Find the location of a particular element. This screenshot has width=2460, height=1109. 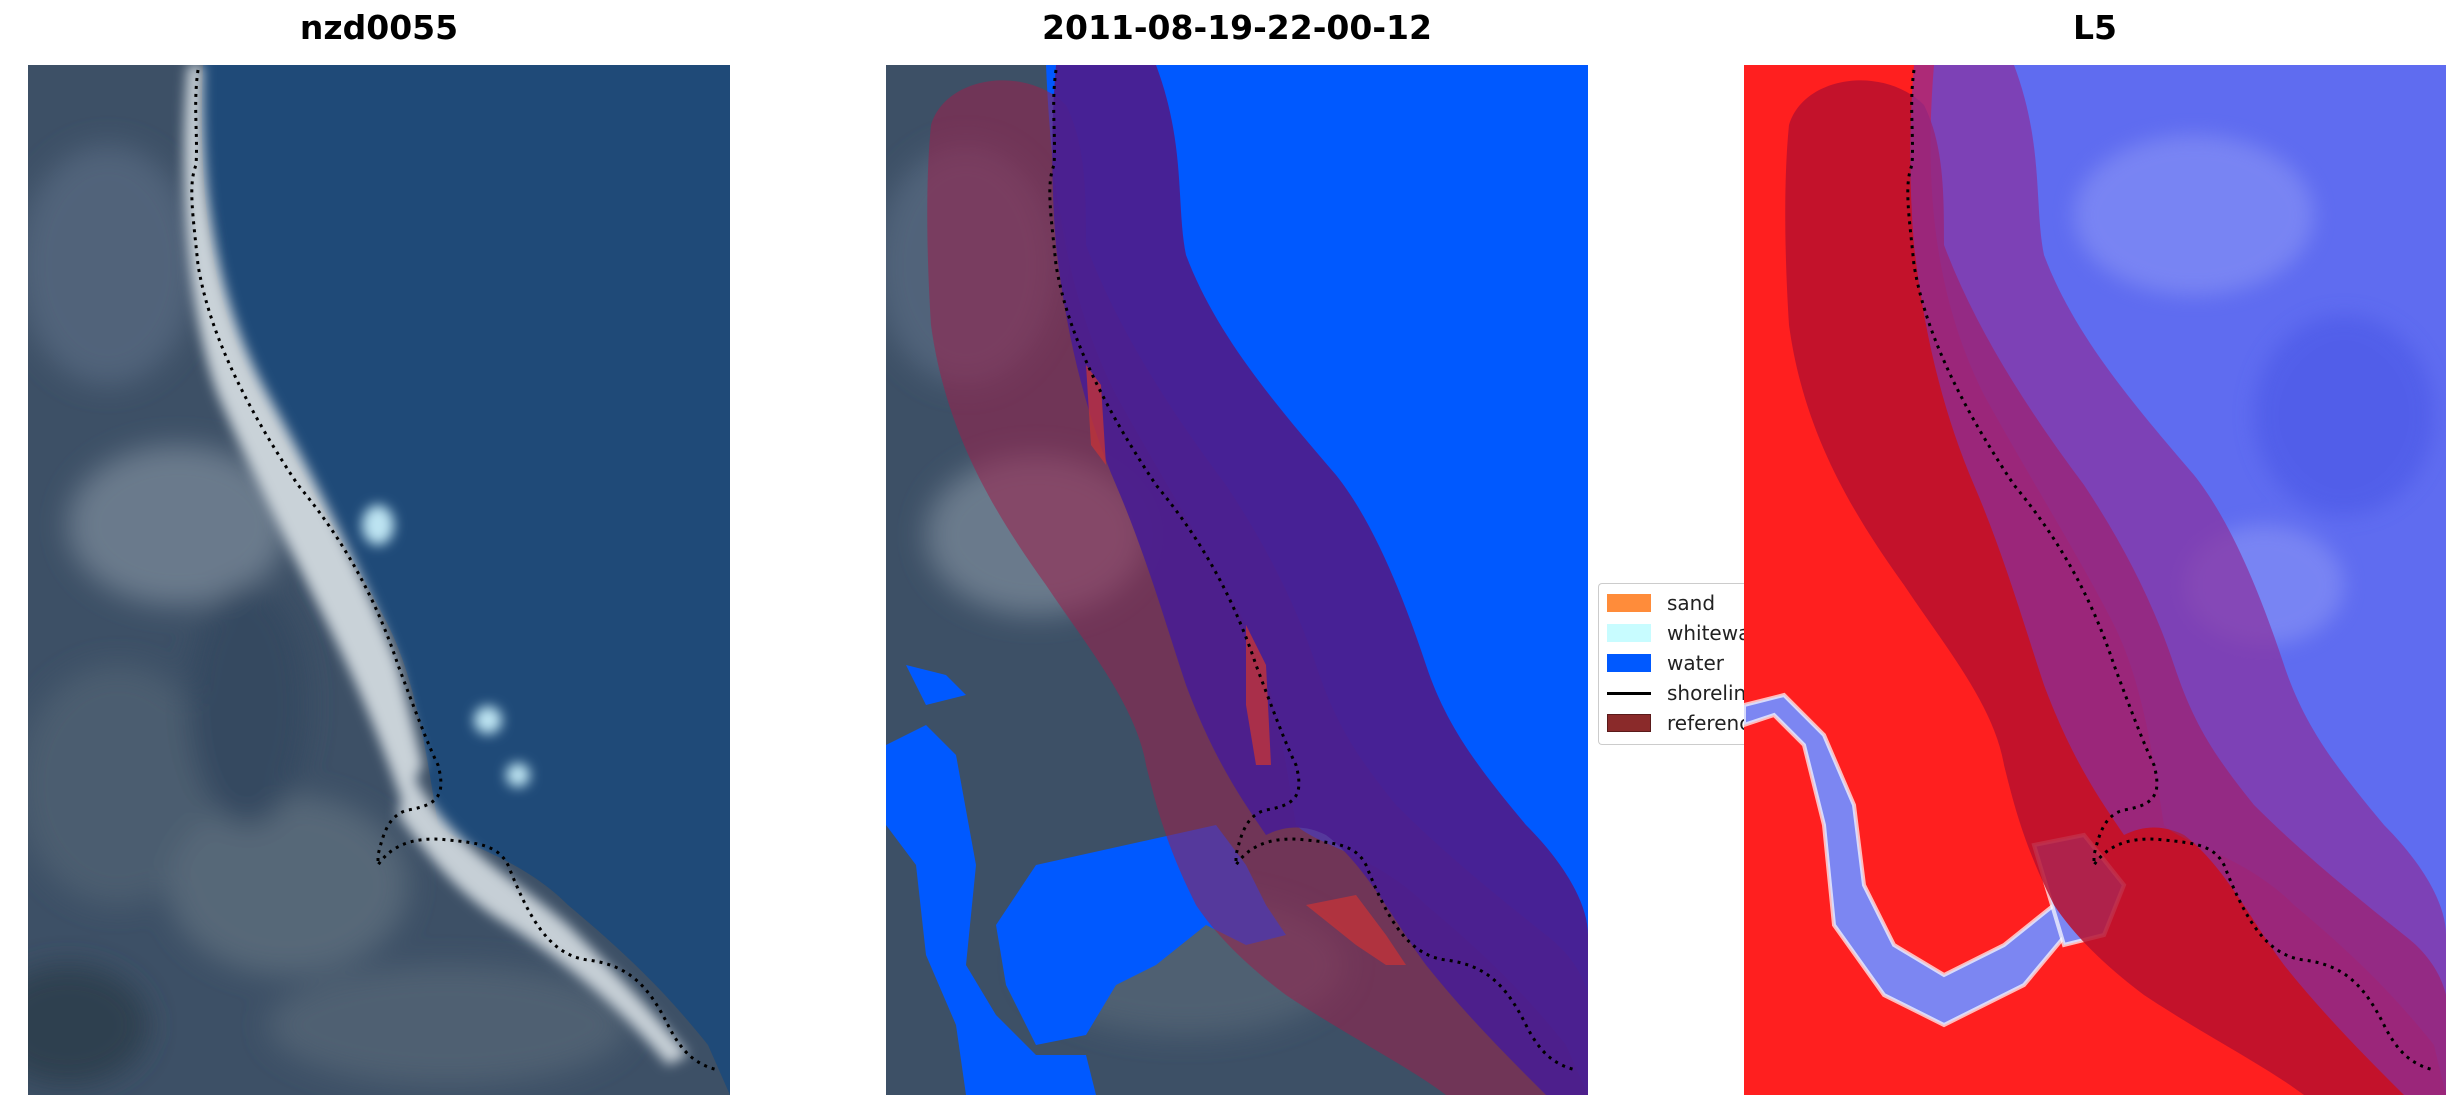

legend-label: whitewater is located at coordinates (1706, 633).